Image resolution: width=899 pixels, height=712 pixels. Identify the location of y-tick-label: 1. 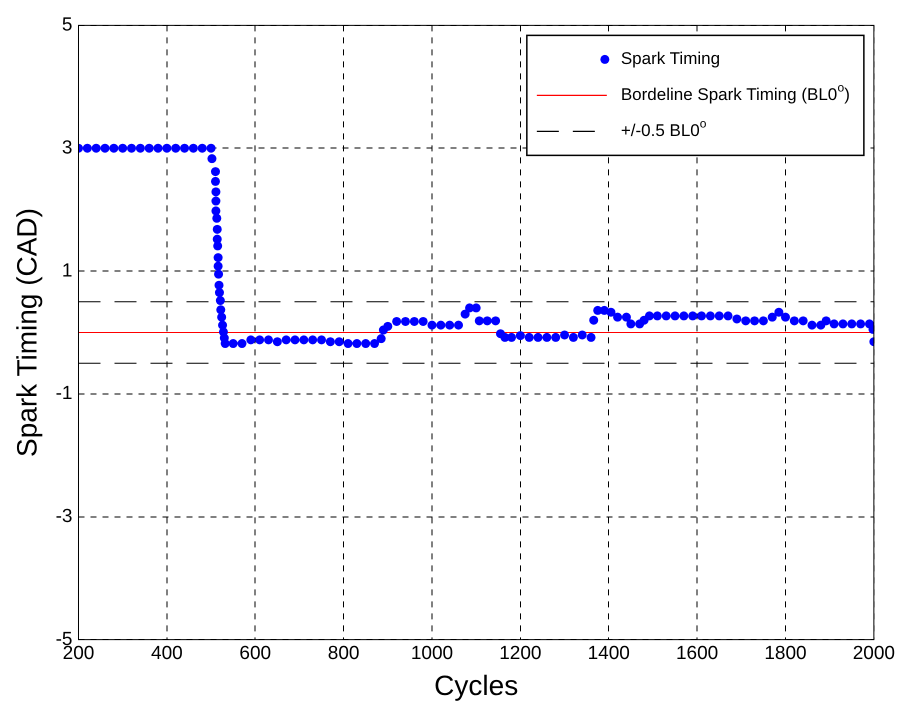
(67, 271).